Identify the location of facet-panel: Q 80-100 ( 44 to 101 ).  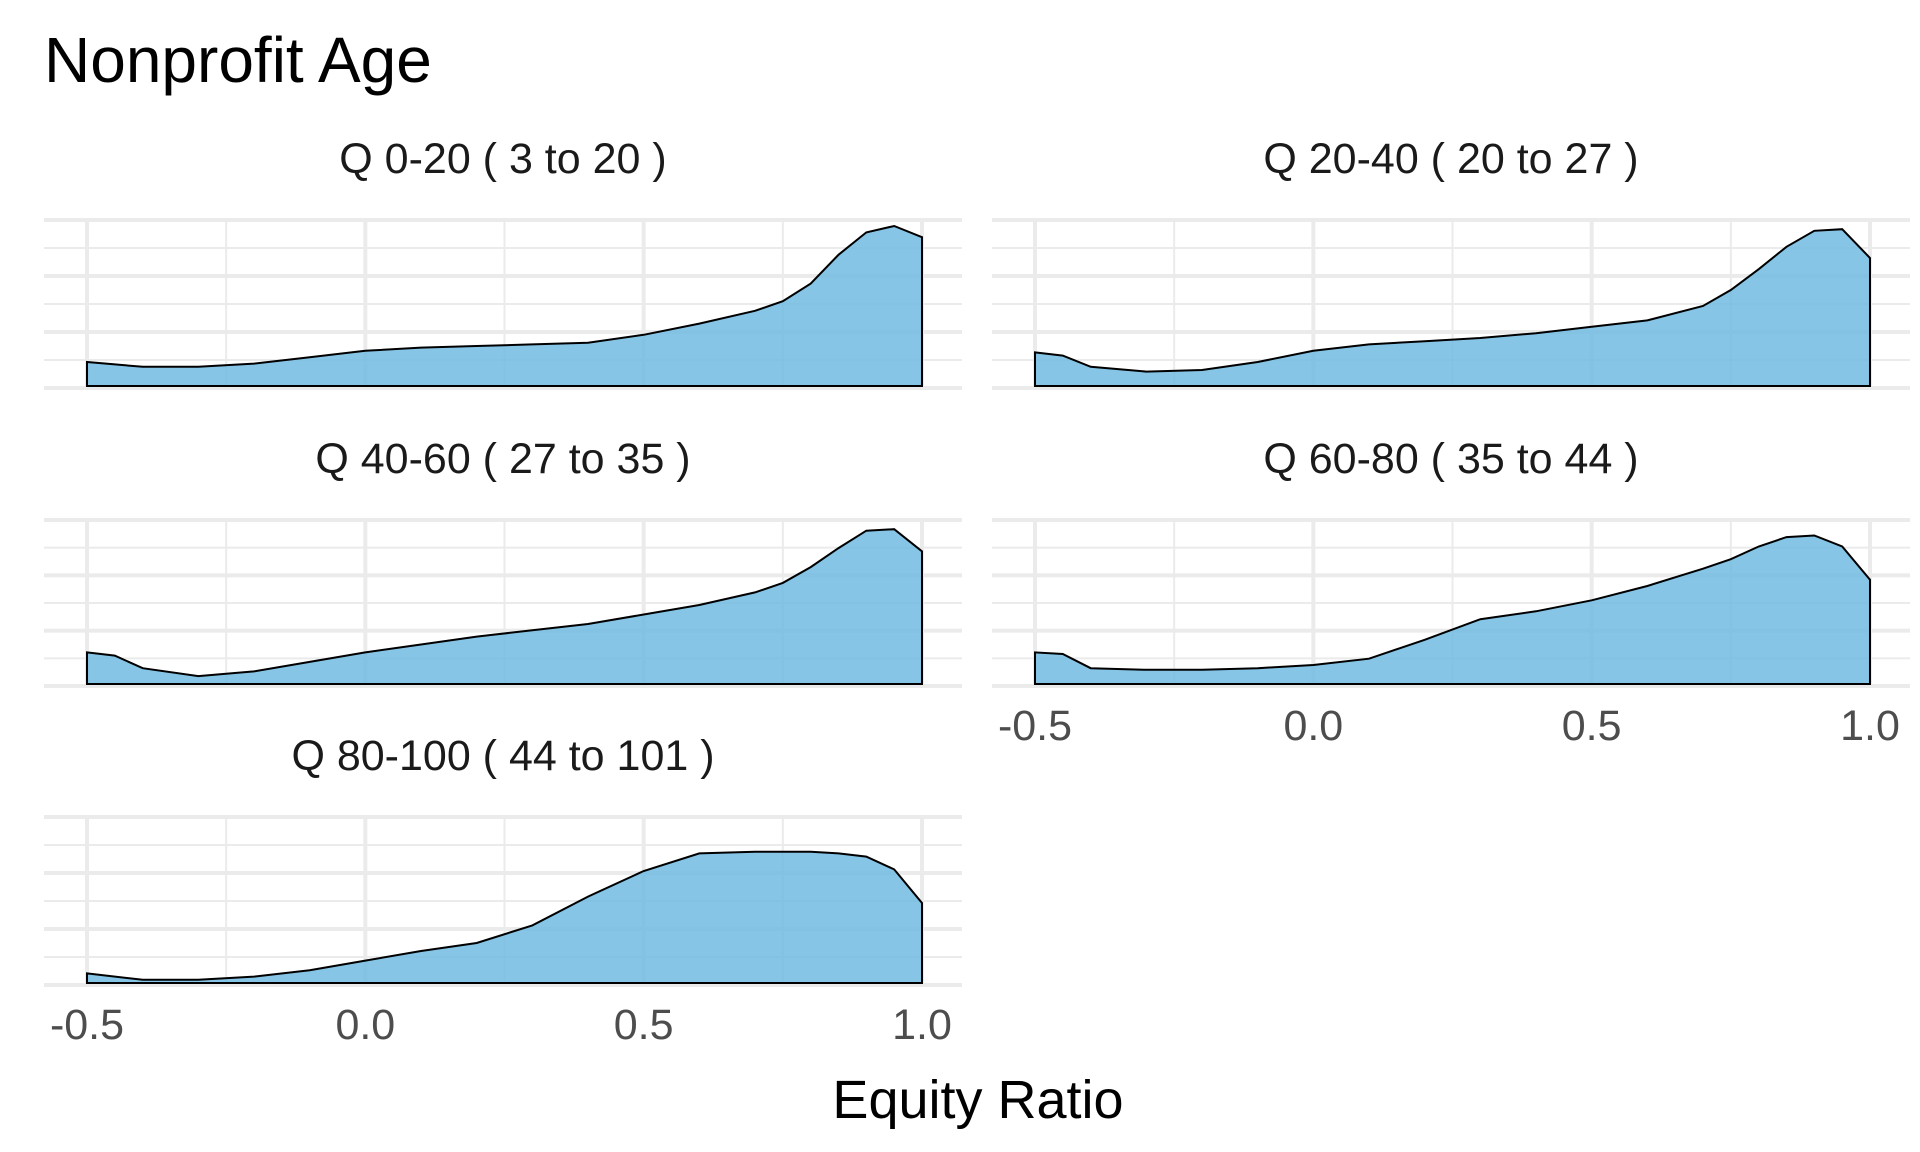
(503, 859).